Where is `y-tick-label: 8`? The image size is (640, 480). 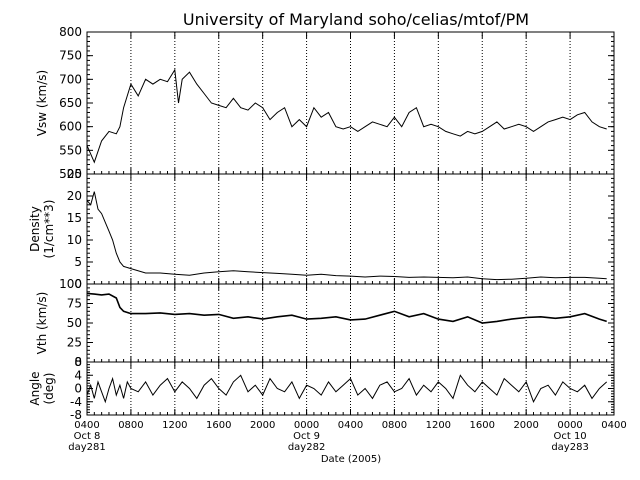 y-tick-label: 8 is located at coordinates (78, 362).